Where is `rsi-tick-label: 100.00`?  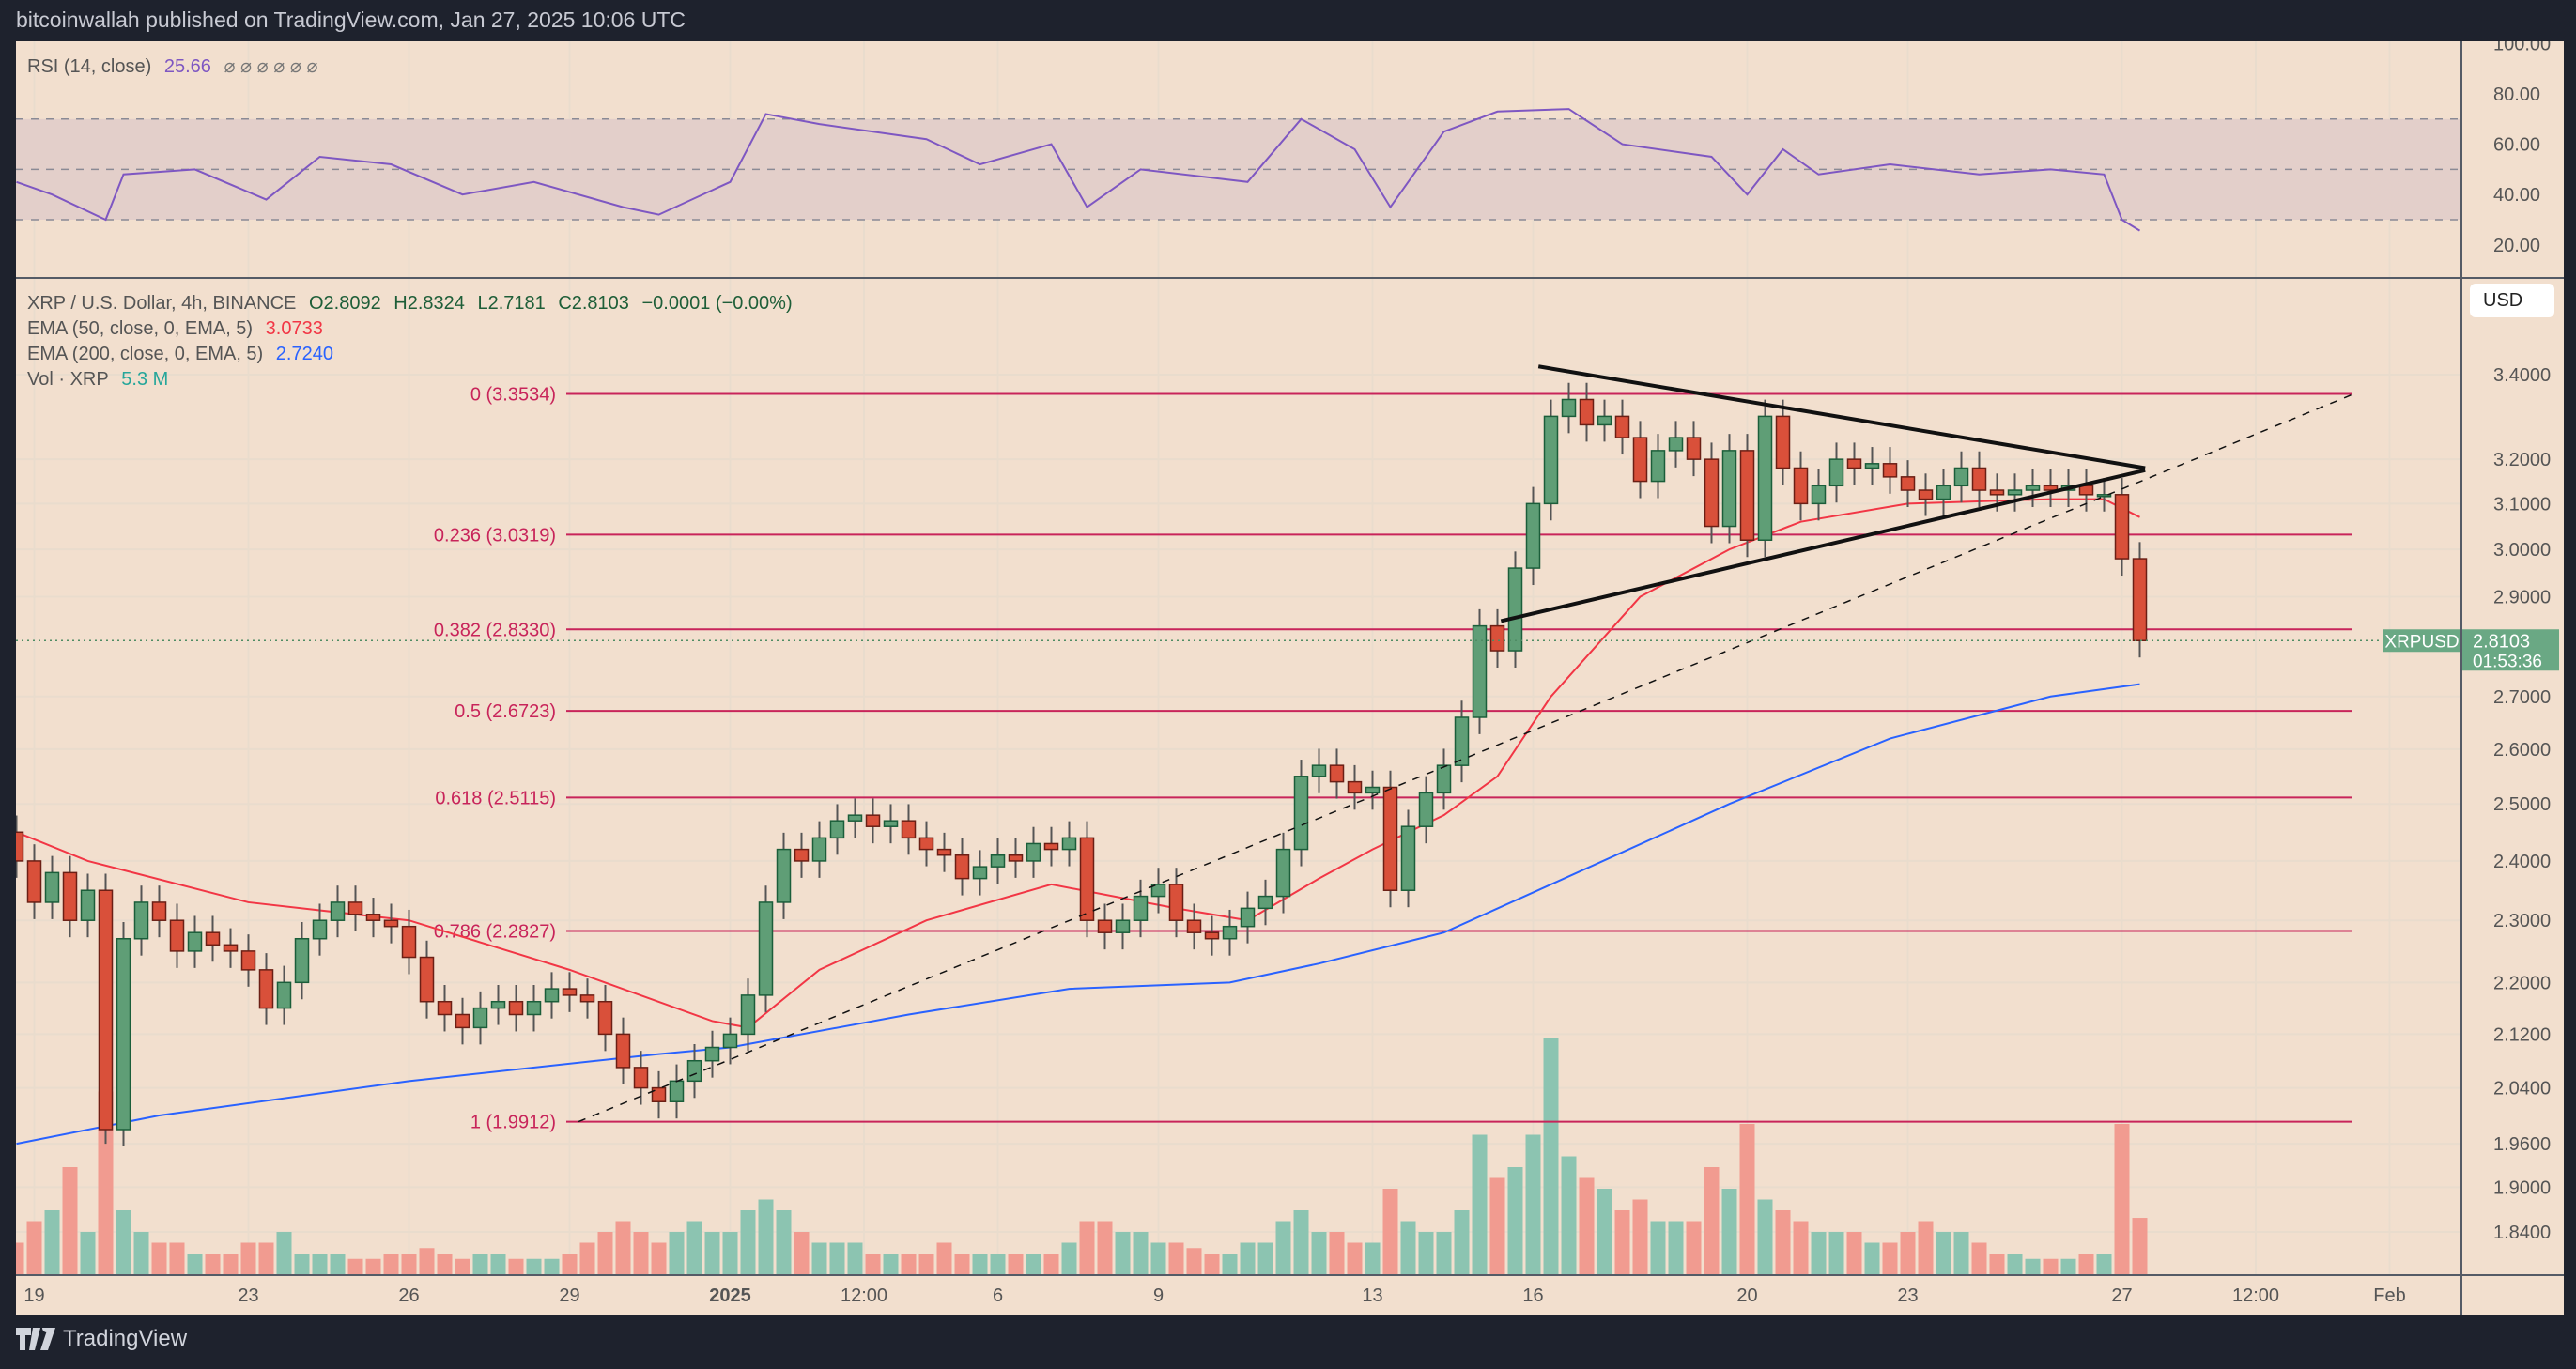 rsi-tick-label: 100.00 is located at coordinates (2522, 47).